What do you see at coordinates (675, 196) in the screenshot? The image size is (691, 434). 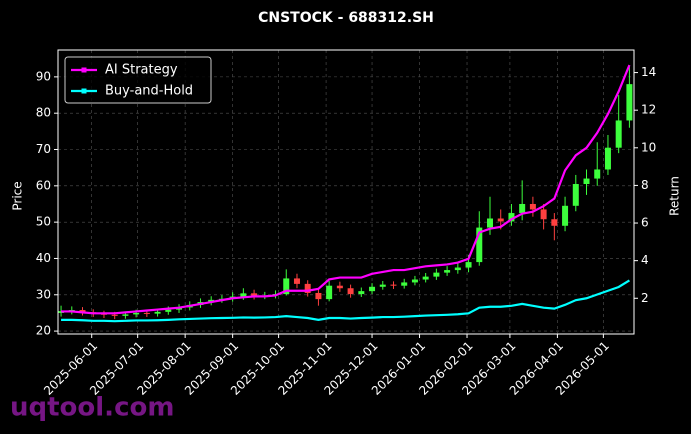 I see `y2-axis-label: Return` at bounding box center [675, 196].